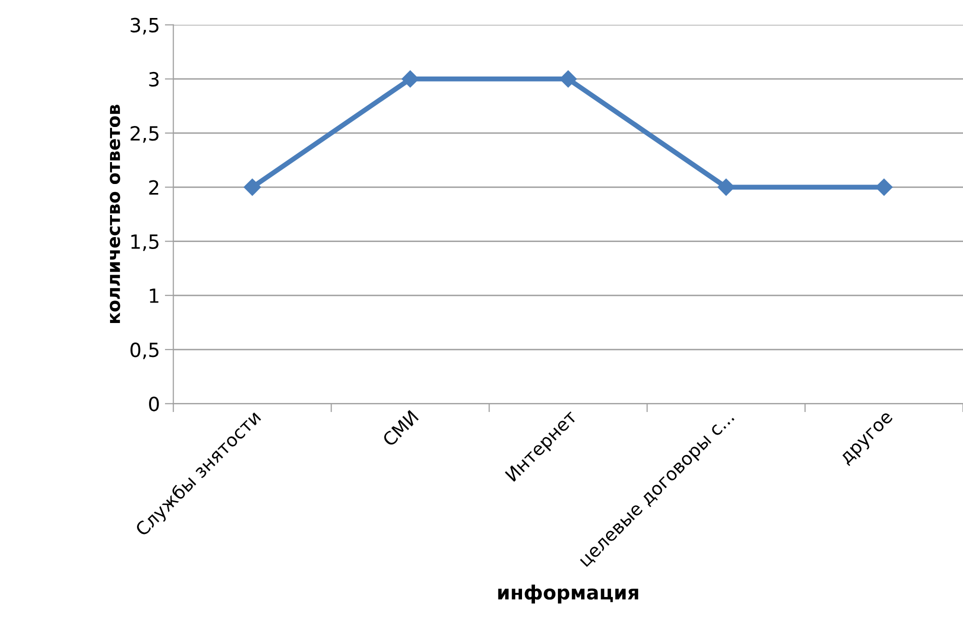 The image size is (963, 621). What do you see at coordinates (144, 351) in the screenshot?
I see `y-tick-label: 0,5` at bounding box center [144, 351].